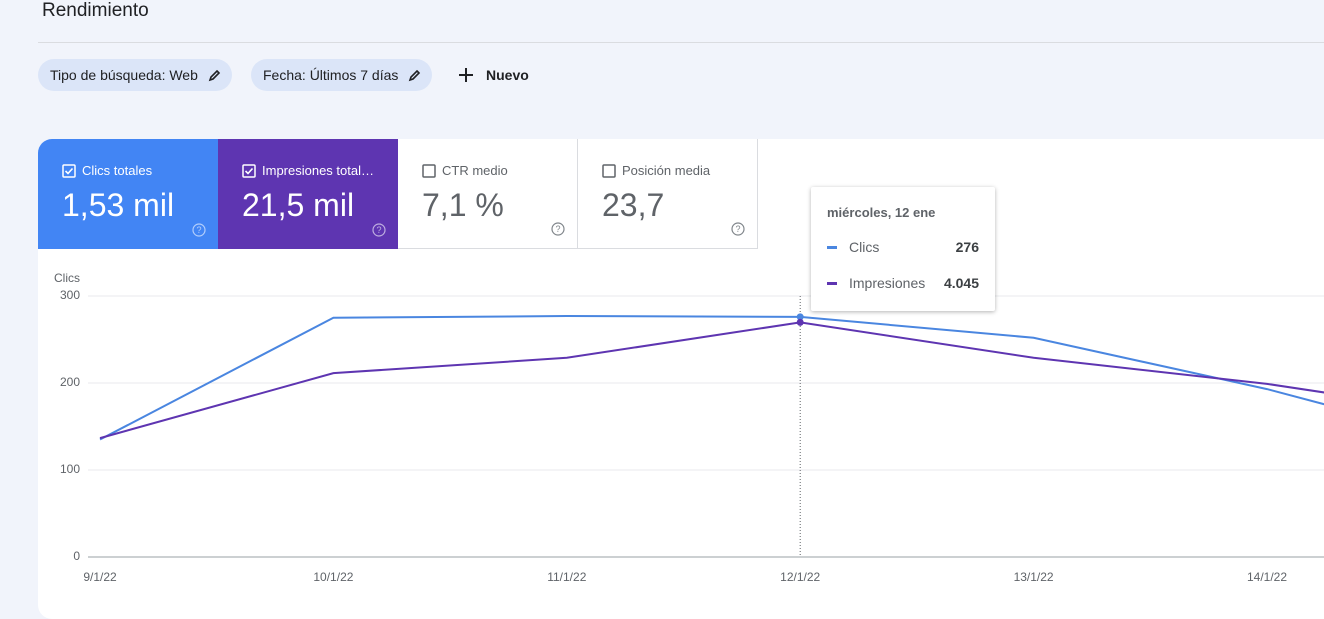 Image resolution: width=1324 pixels, height=619 pixels. I want to click on metric-value: 1,53 mil, so click(118, 205).